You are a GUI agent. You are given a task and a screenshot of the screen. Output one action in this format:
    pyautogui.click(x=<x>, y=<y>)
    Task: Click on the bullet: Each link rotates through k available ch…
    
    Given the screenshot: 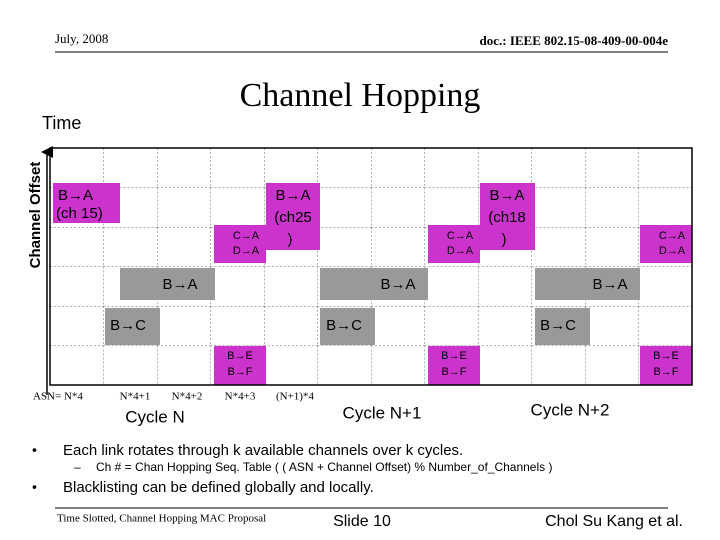 What is the action you would take?
    pyautogui.click(x=263, y=450)
    